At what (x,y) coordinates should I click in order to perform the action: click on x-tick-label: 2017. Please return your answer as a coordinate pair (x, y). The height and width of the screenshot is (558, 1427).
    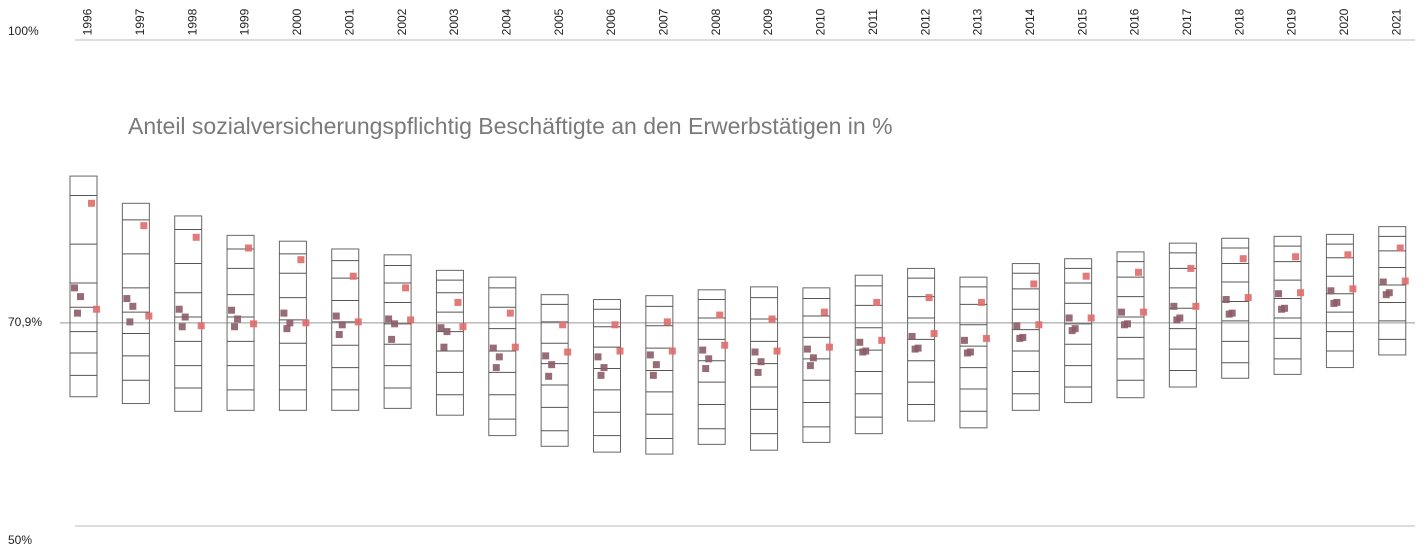
    Looking at the image, I should click on (1187, 21).